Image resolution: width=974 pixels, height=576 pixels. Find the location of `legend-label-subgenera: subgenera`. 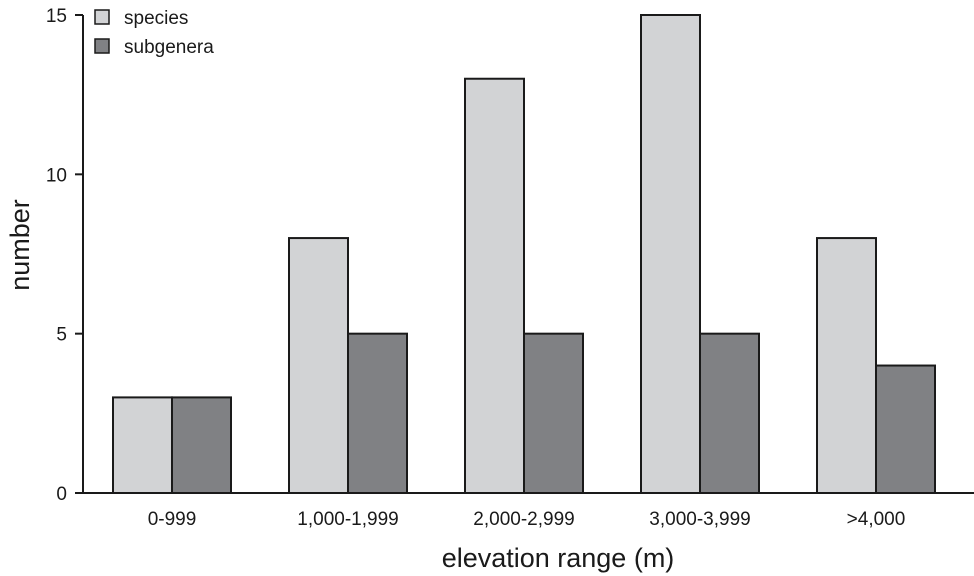

legend-label-subgenera: subgenera is located at coordinates (169, 47).